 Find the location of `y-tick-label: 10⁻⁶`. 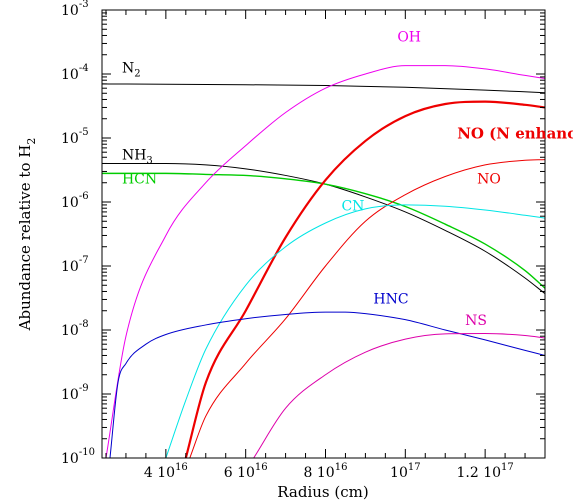

y-tick-label: 10⁻⁶ is located at coordinates (75, 201).